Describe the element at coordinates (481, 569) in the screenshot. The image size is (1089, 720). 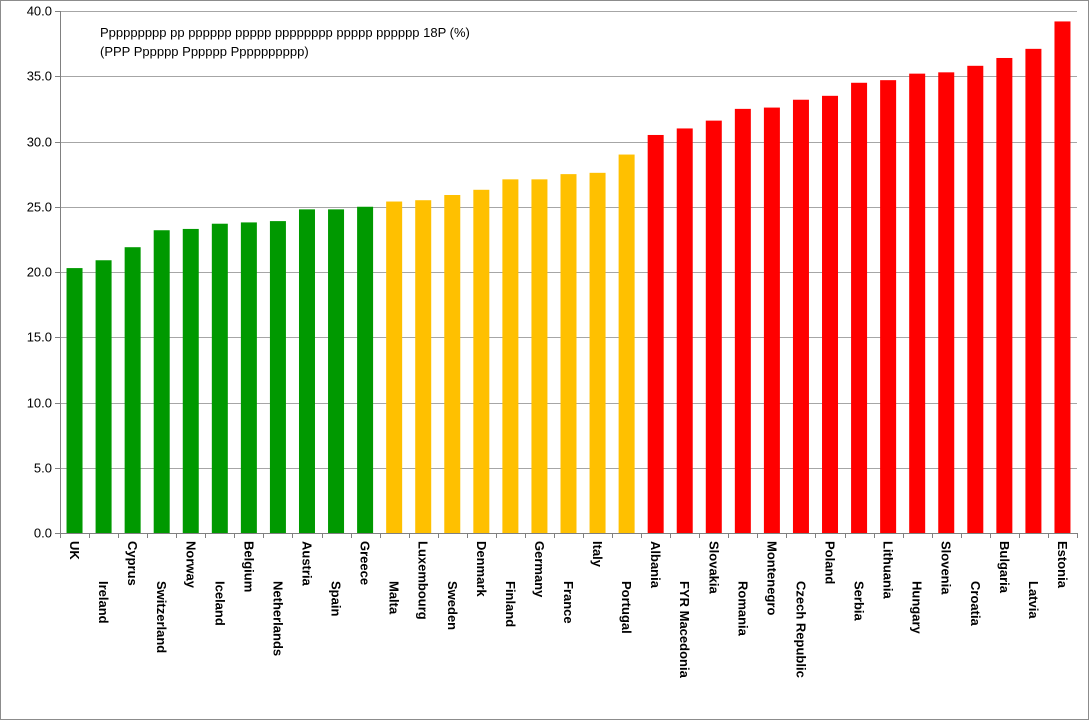
I see `x-tick-label: Denmark` at that location.